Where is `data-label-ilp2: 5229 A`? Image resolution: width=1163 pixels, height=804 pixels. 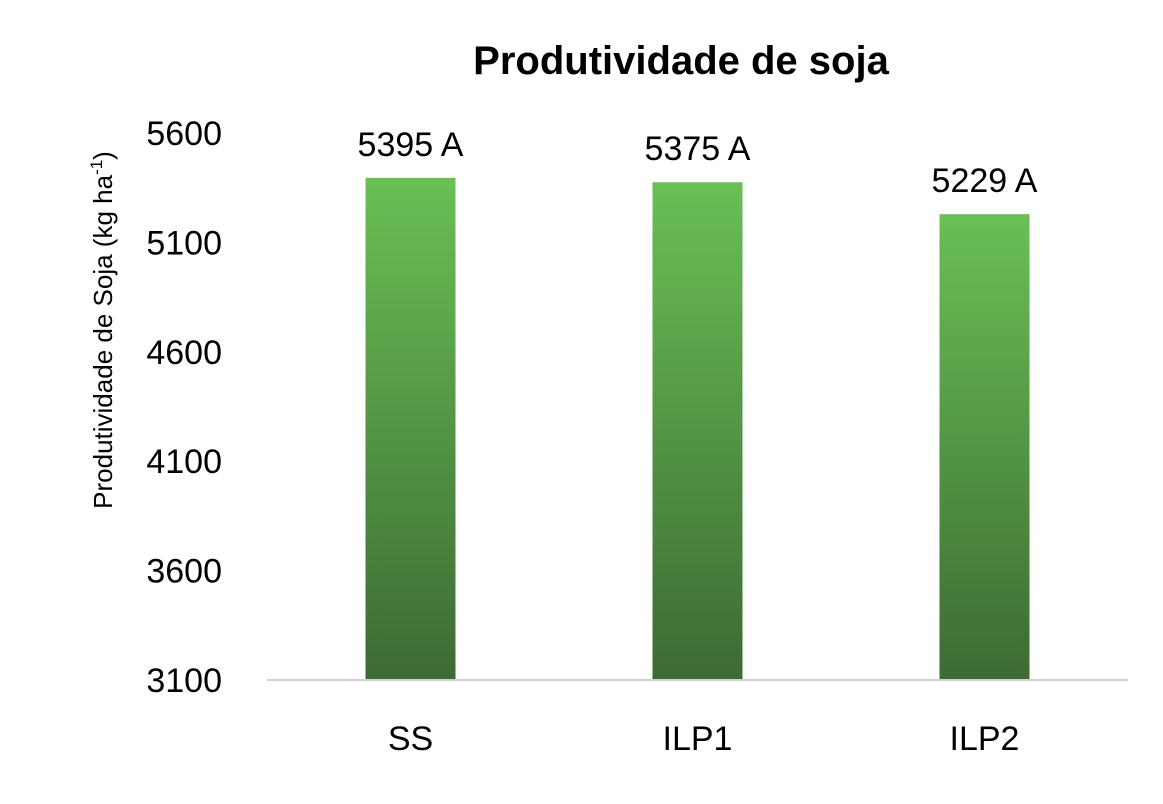 data-label-ilp2: 5229 A is located at coordinates (985, 181).